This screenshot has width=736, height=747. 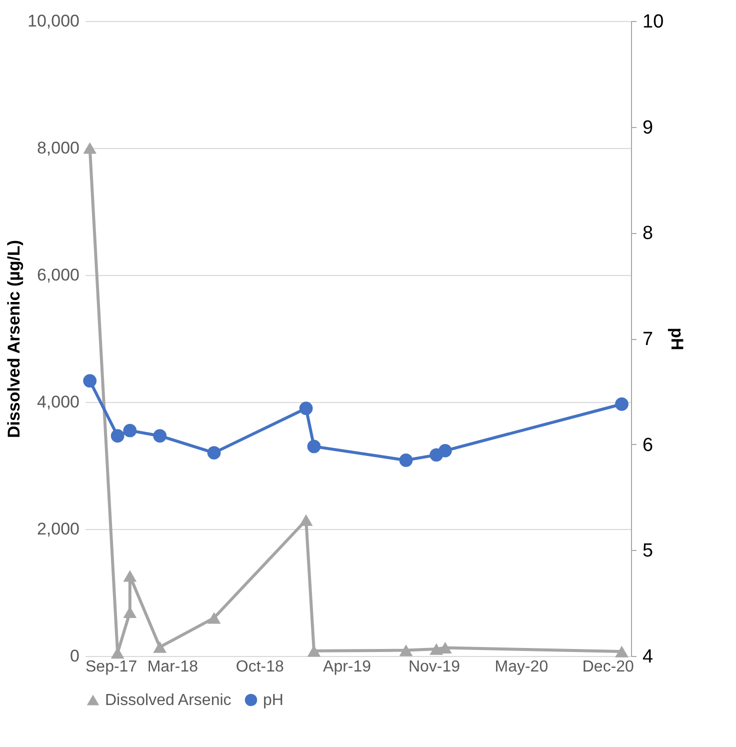 I want to click on y-tick-label: 8,000, so click(x=58, y=148).